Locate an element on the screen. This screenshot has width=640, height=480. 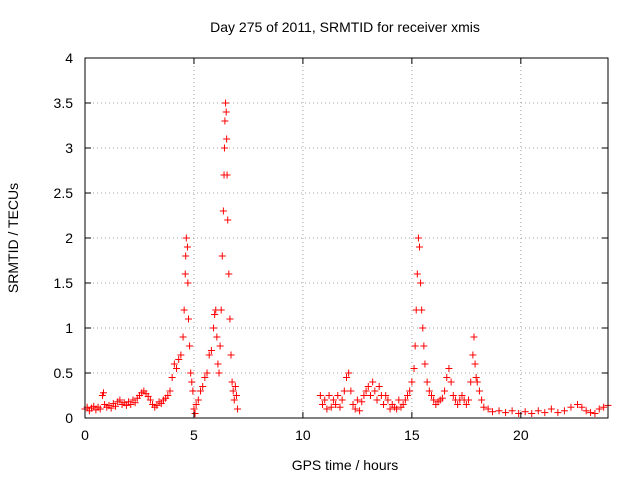
y-tick-label: 2 is located at coordinates (69, 238).